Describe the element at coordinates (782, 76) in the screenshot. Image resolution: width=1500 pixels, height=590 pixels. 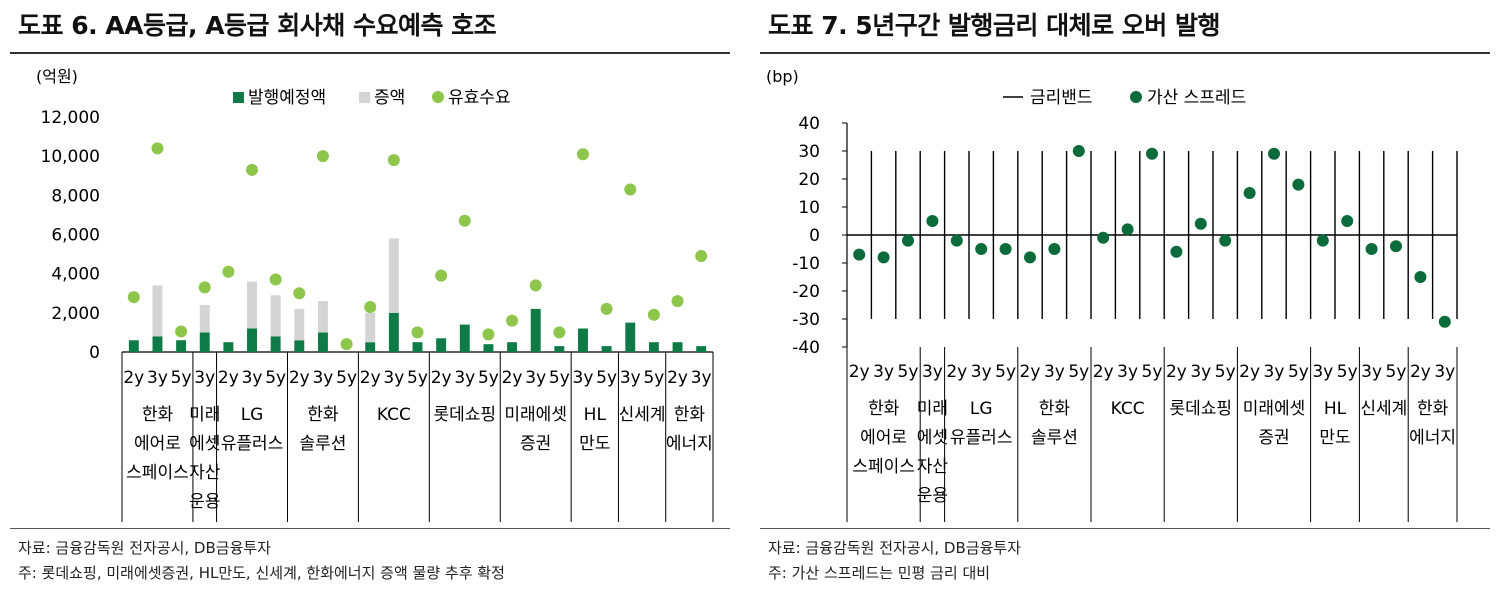
I see `right-unit-label: (bp)` at that location.